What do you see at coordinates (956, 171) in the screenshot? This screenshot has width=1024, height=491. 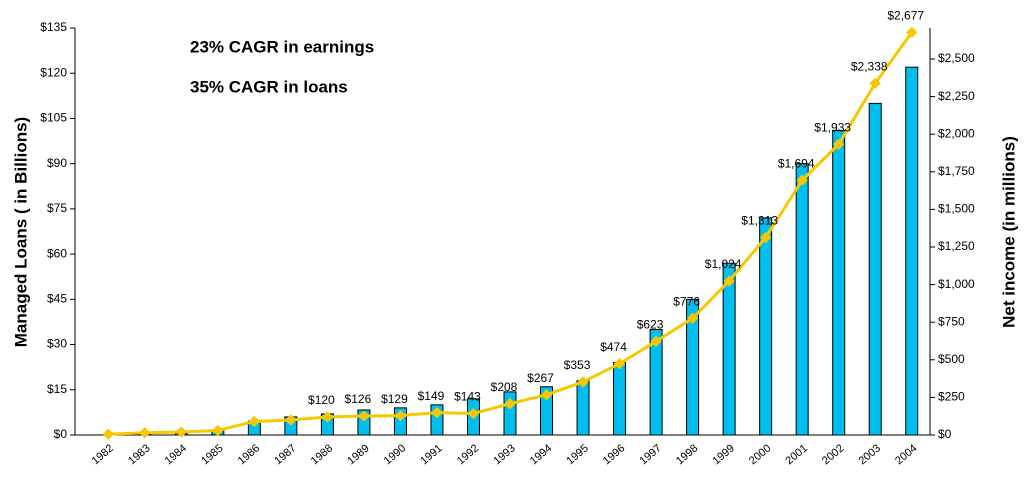 I see `y2-tick-label: $1,750` at bounding box center [956, 171].